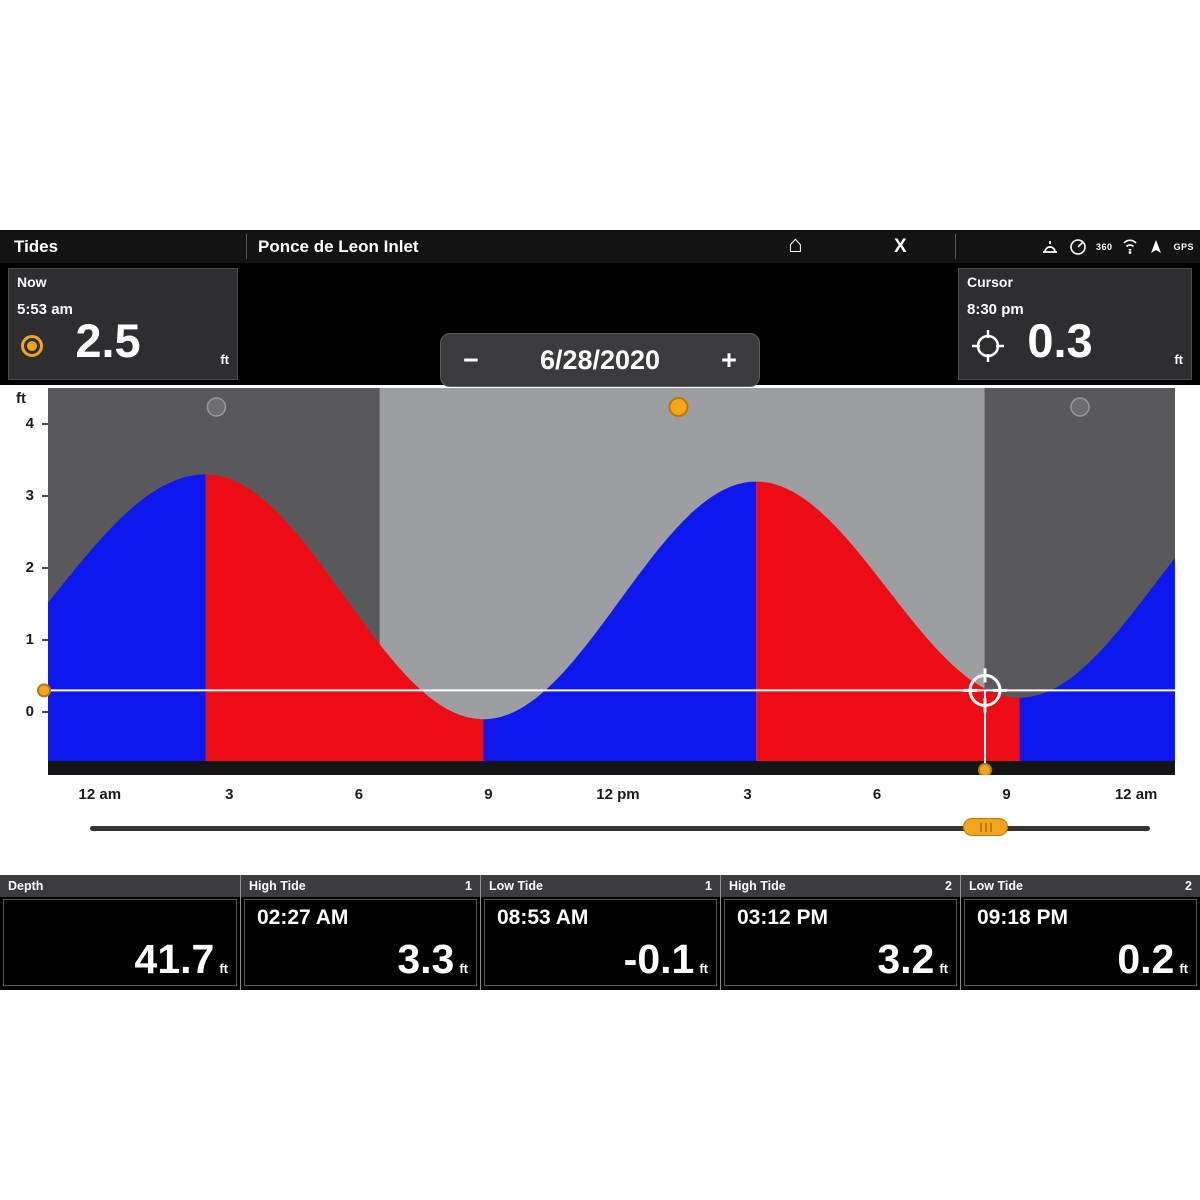 The image size is (1200, 1200). I want to click on tide-station-name: Ponce de Leon Inlet, so click(338, 246).